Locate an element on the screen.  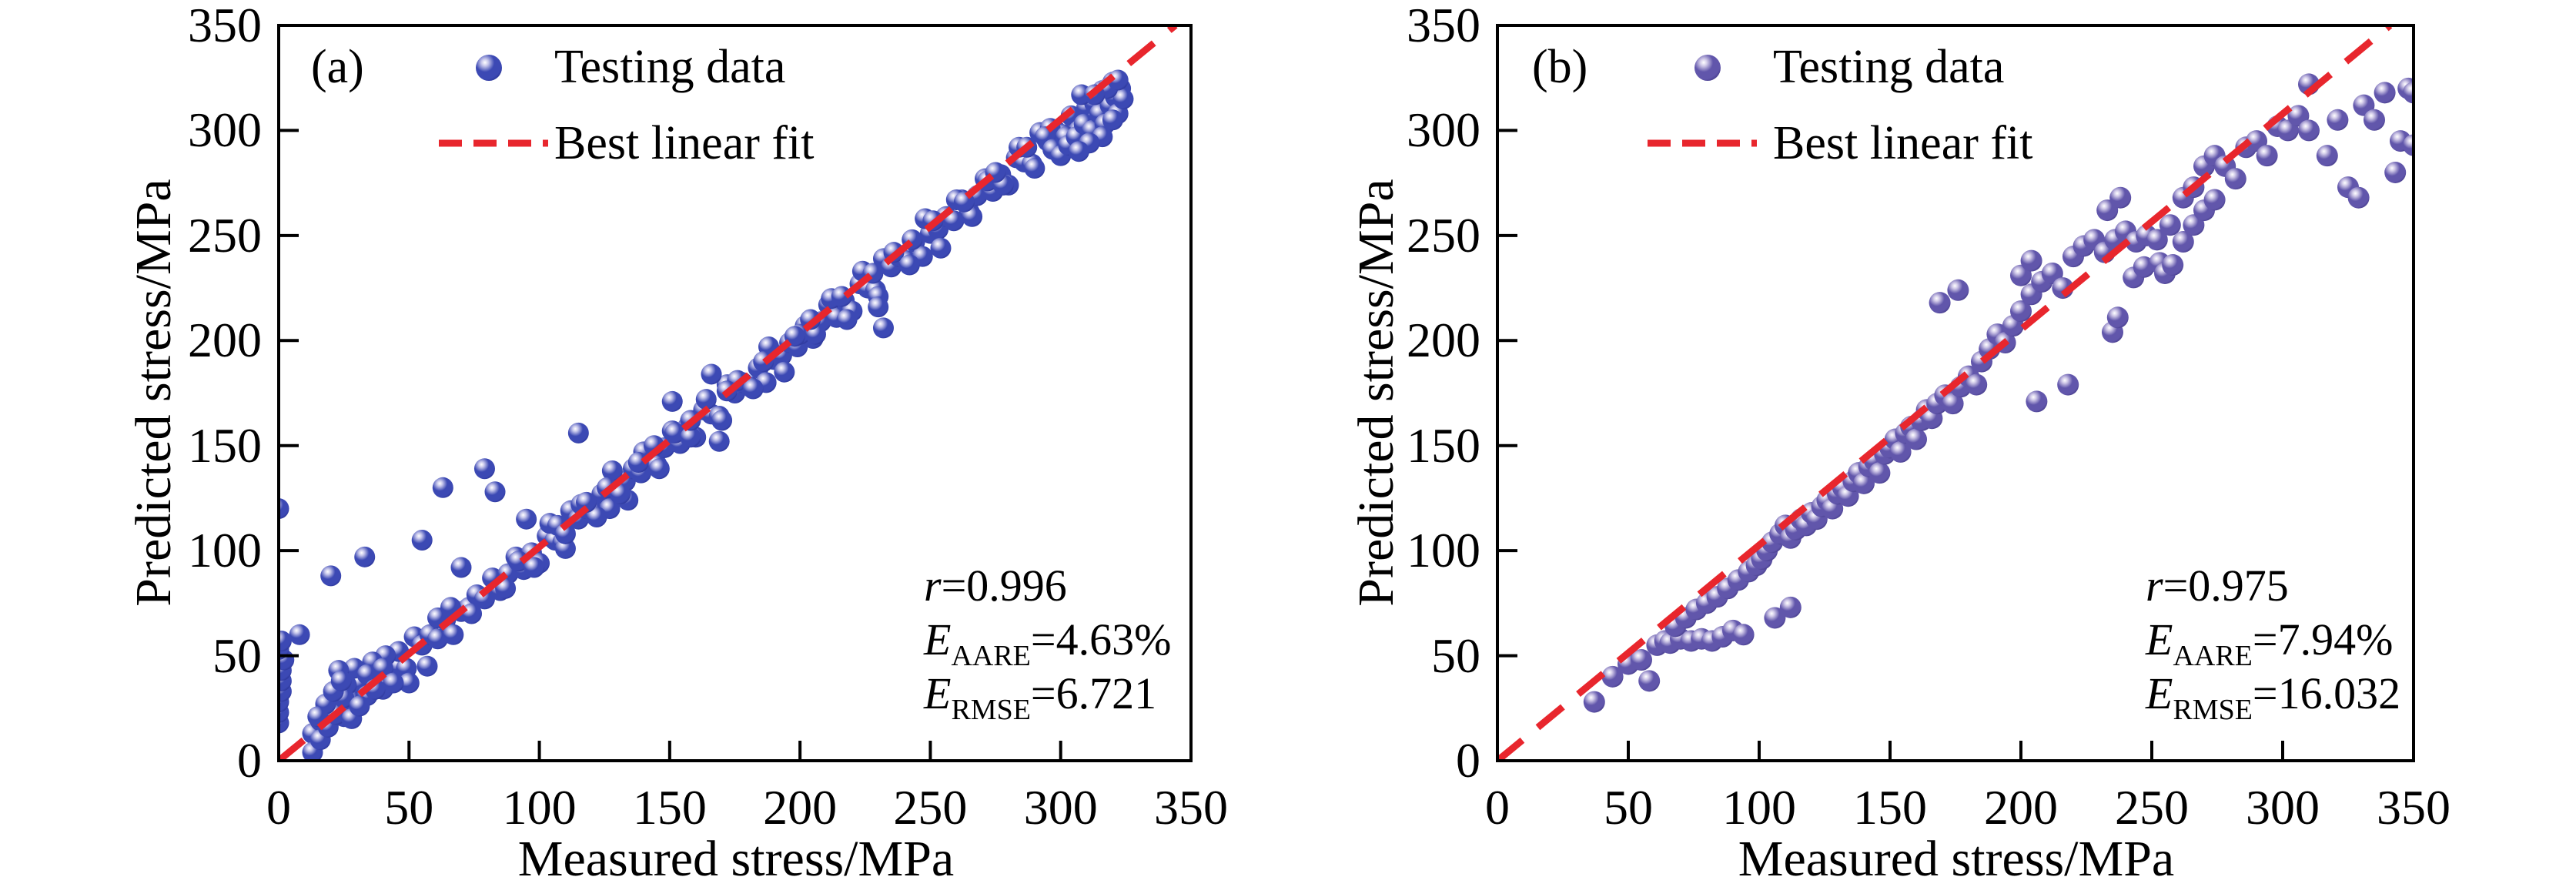
legend-testing-data-marker is located at coordinates (489, 68).